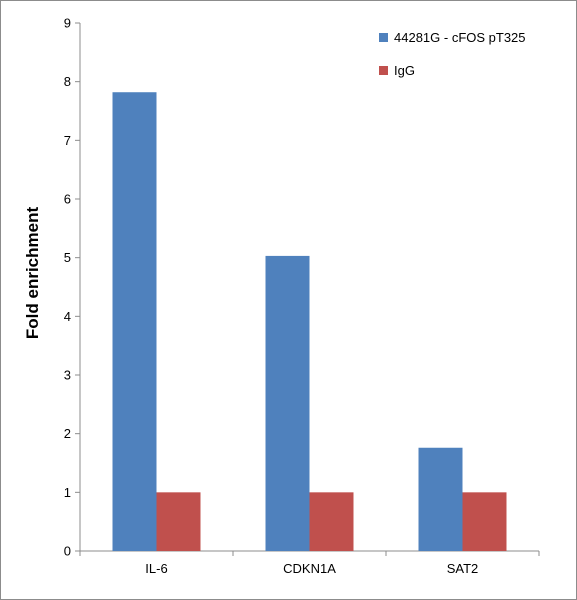 Image resolution: width=577 pixels, height=600 pixels. What do you see at coordinates (32, 273) in the screenshot?
I see `y-axis-label: Fold enrichment` at bounding box center [32, 273].